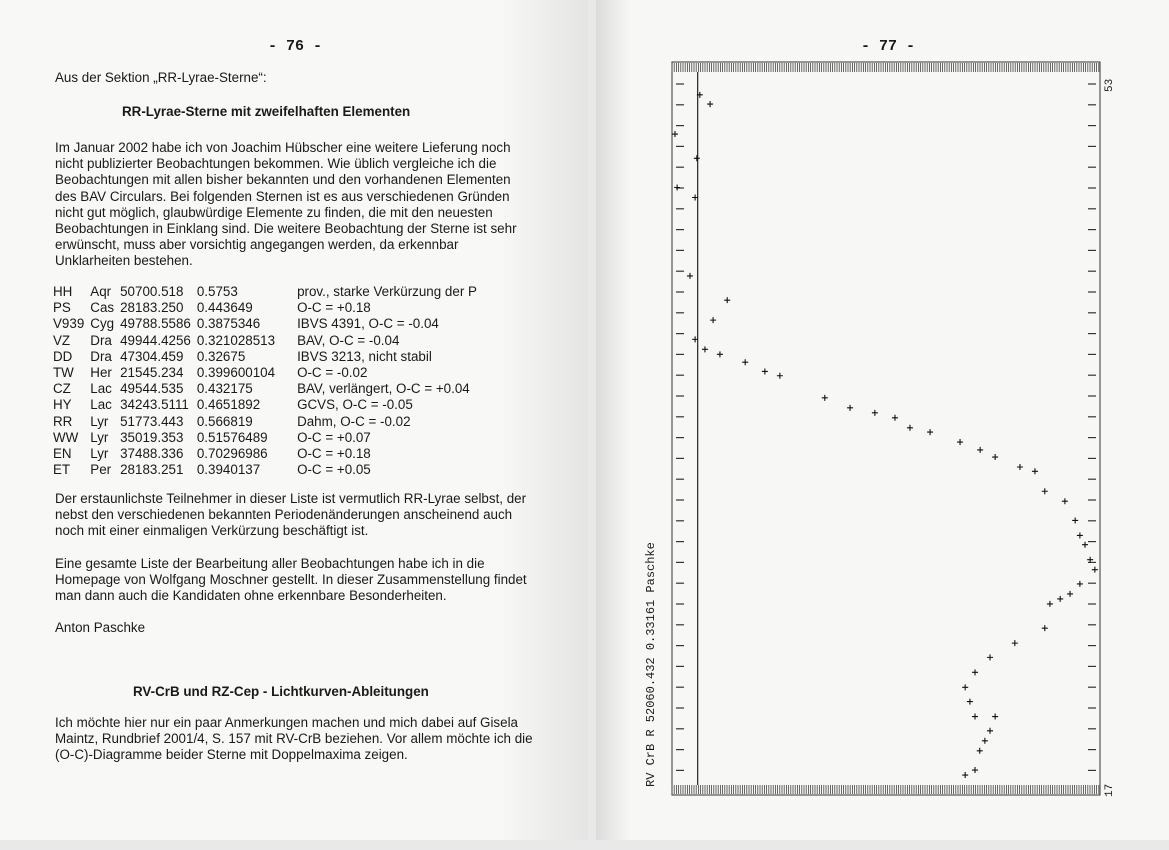  Describe the element at coordinates (224, 389) in the screenshot. I see `table-cell: 0.432175` at that location.